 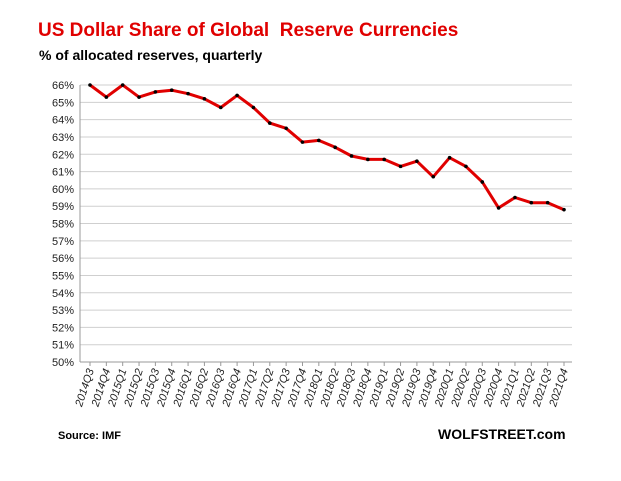 What do you see at coordinates (89, 436) in the screenshot?
I see `source-note: Source: IMF` at bounding box center [89, 436].